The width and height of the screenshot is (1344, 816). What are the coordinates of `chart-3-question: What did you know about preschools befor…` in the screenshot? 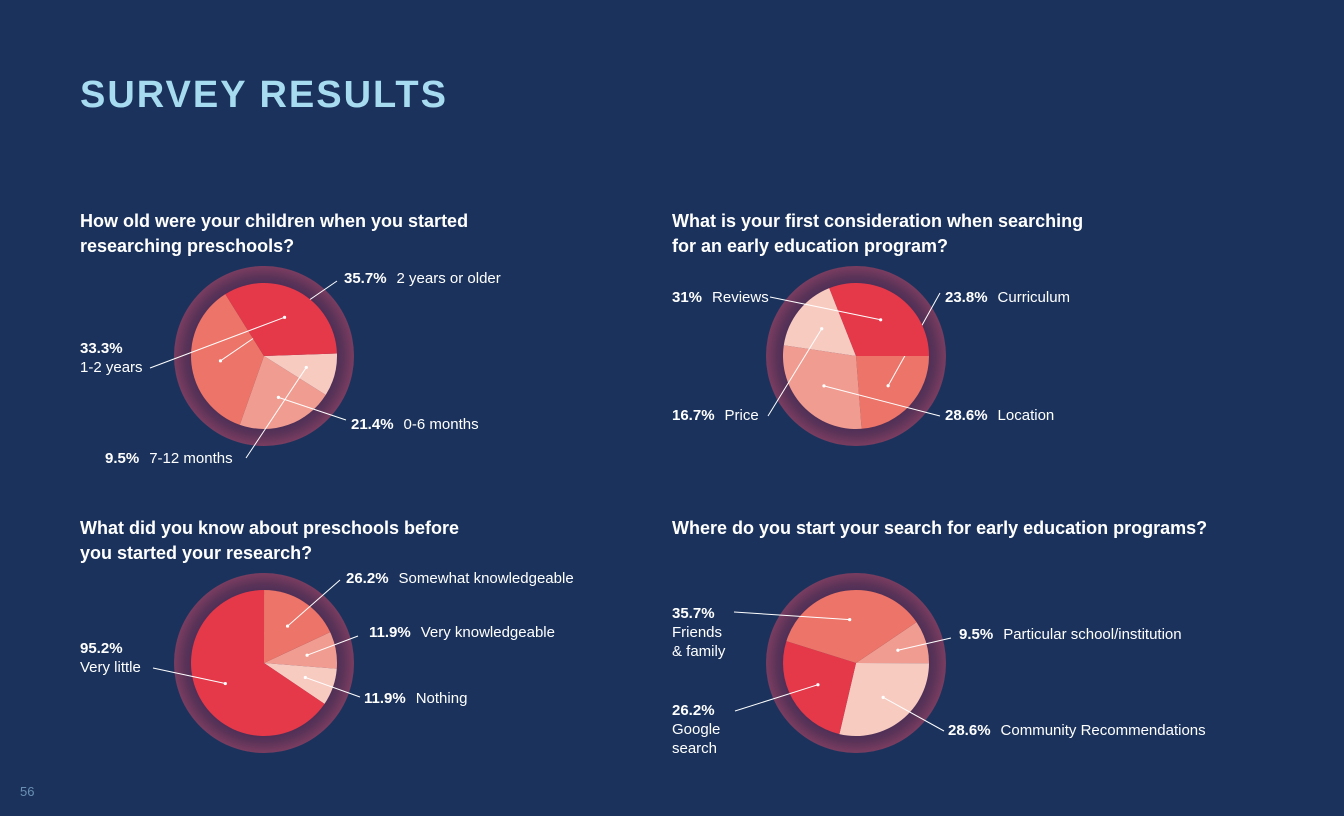 It's located at (270, 540).